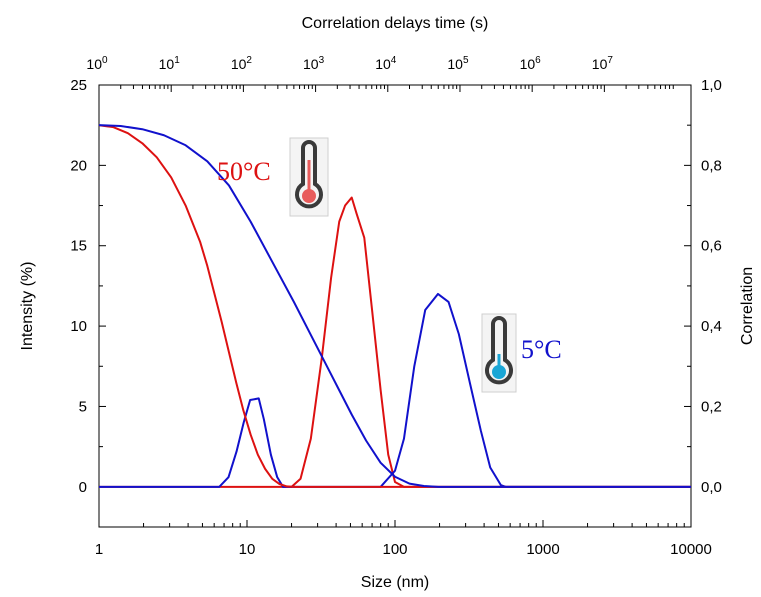 This screenshot has height=597, width=761. What do you see at coordinates (78, 165) in the screenshot?
I see `y-tick-label: 20` at bounding box center [78, 165].